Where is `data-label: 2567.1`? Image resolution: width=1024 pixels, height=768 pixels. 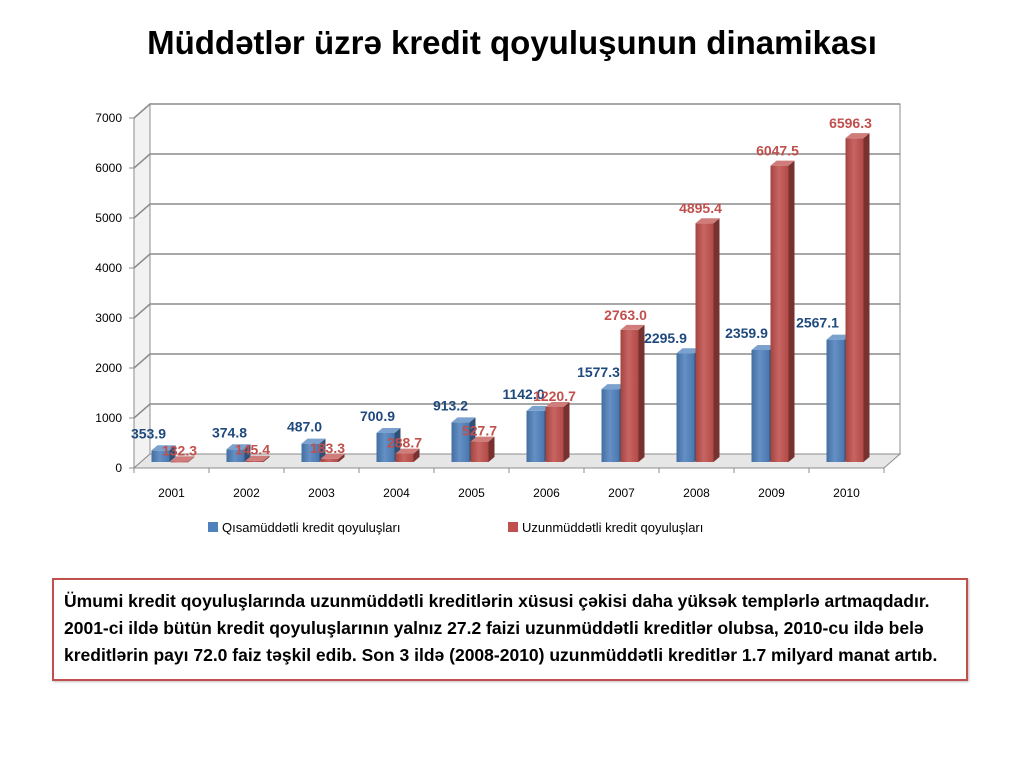
data-label: 2567.1 is located at coordinates (817, 323).